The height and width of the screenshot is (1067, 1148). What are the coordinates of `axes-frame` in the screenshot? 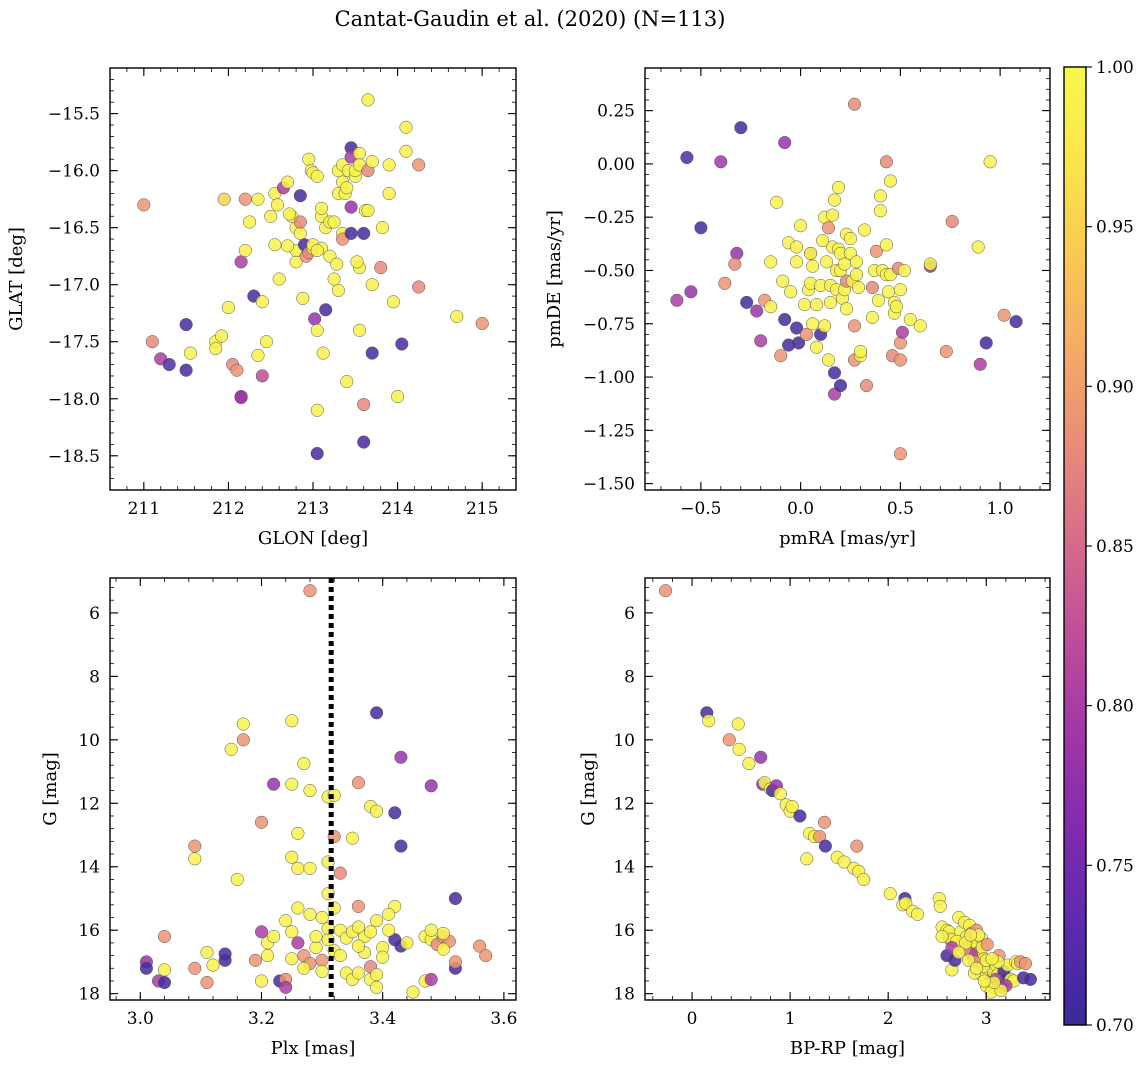 It's located at (313, 279).